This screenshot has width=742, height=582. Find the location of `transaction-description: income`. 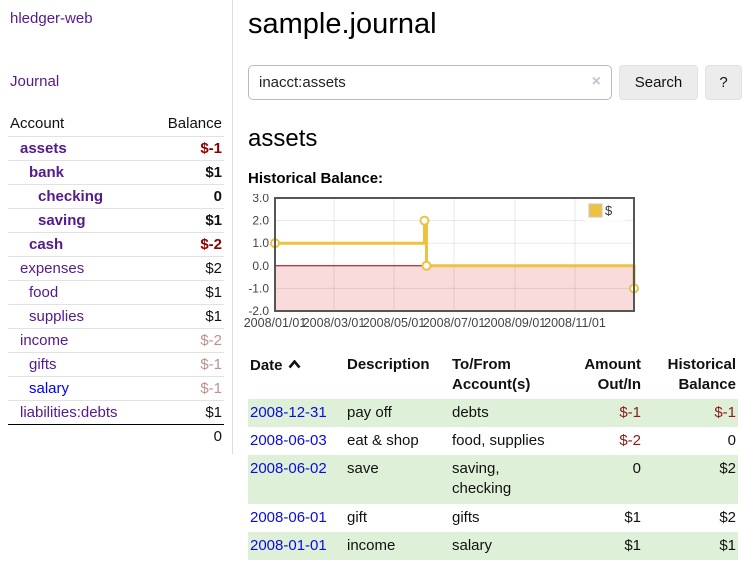

transaction-description: income is located at coordinates (371, 545).